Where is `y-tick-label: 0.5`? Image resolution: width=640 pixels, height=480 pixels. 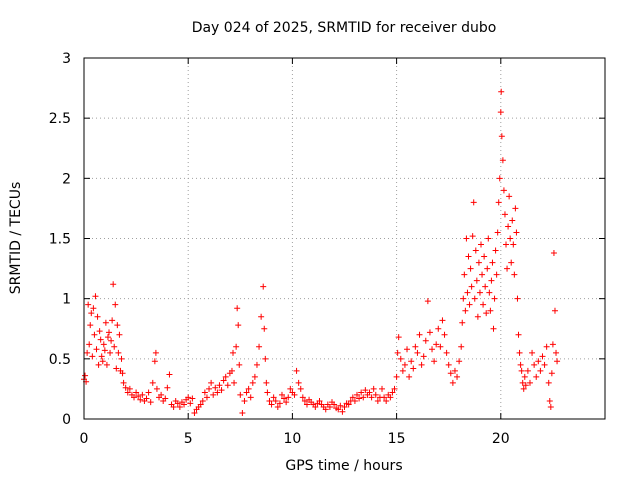 y-tick-label: 0.5 is located at coordinates (60, 360).